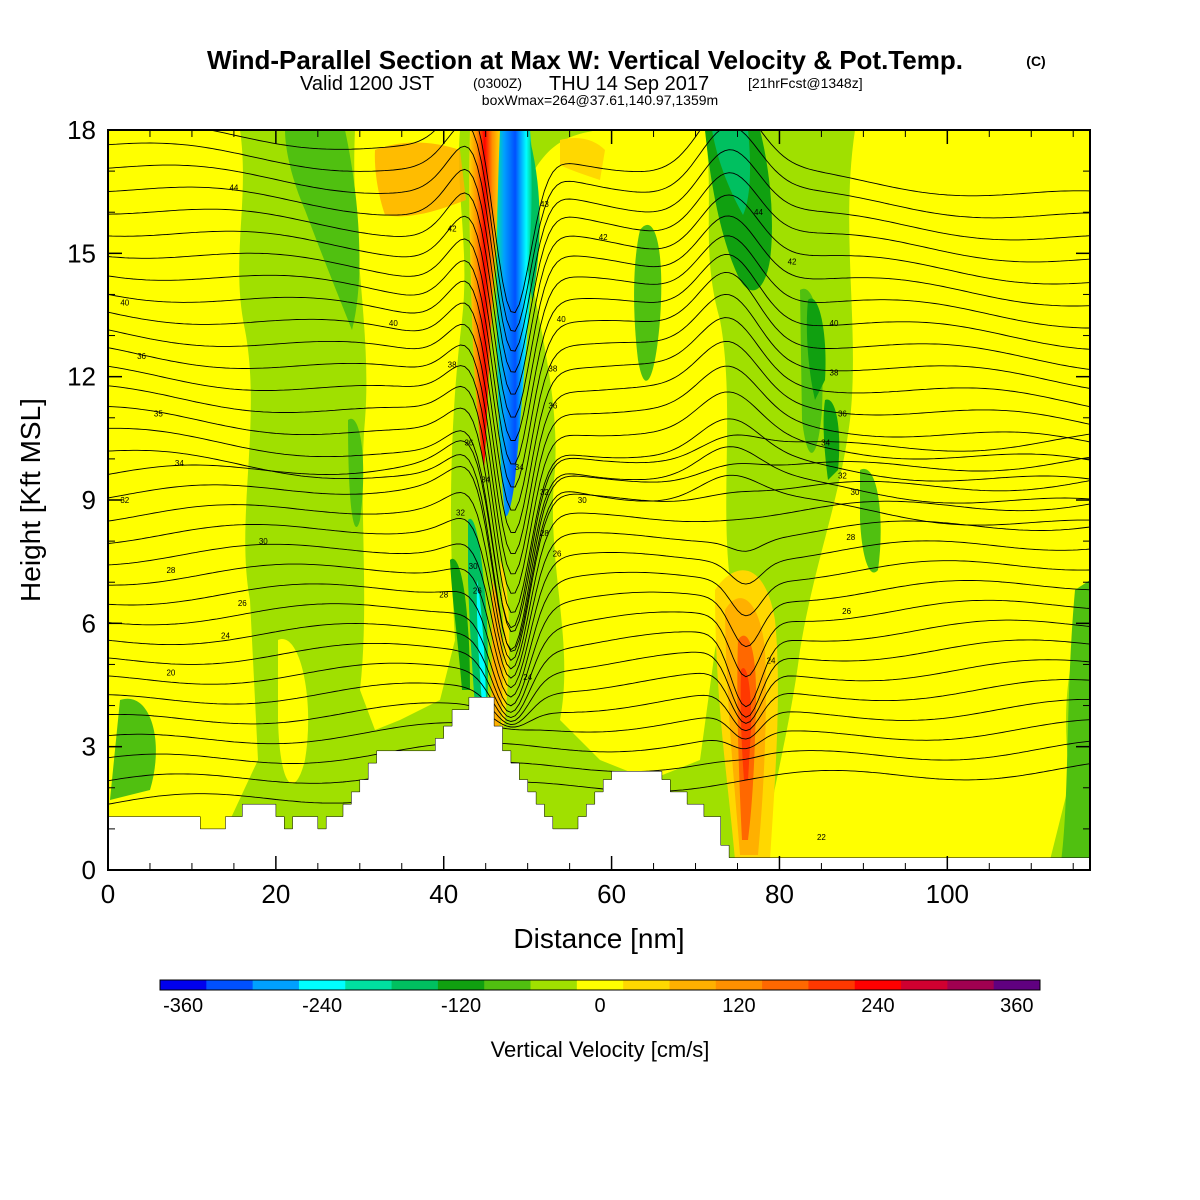 Image resolution: width=1200 pixels, height=1200 pixels. I want to click on x-axis-title: Distance [nm], so click(598, 938).